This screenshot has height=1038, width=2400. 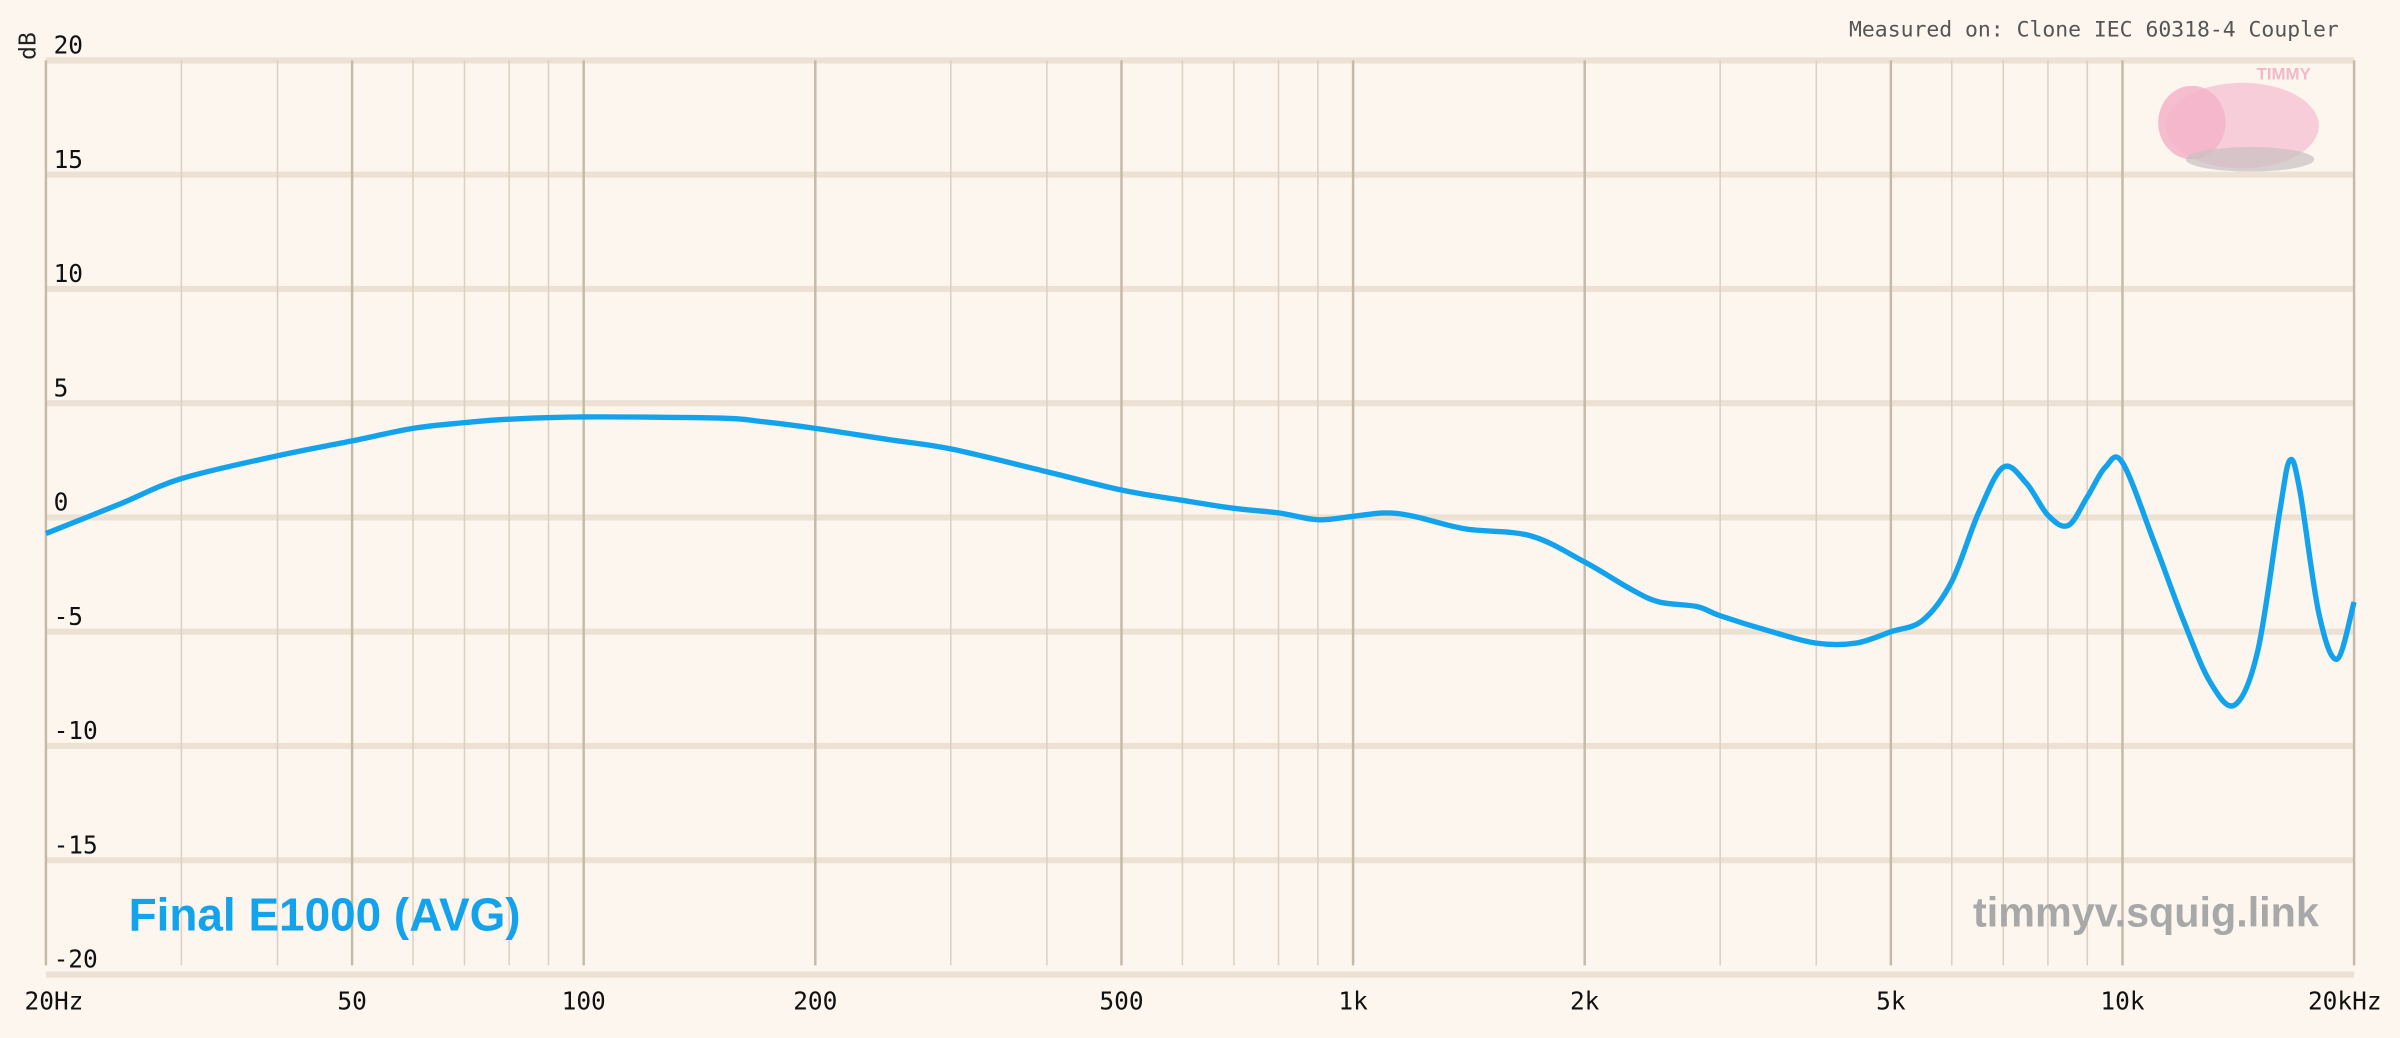 What do you see at coordinates (61, 387) in the screenshot?
I see `y-tick-label: 5` at bounding box center [61, 387].